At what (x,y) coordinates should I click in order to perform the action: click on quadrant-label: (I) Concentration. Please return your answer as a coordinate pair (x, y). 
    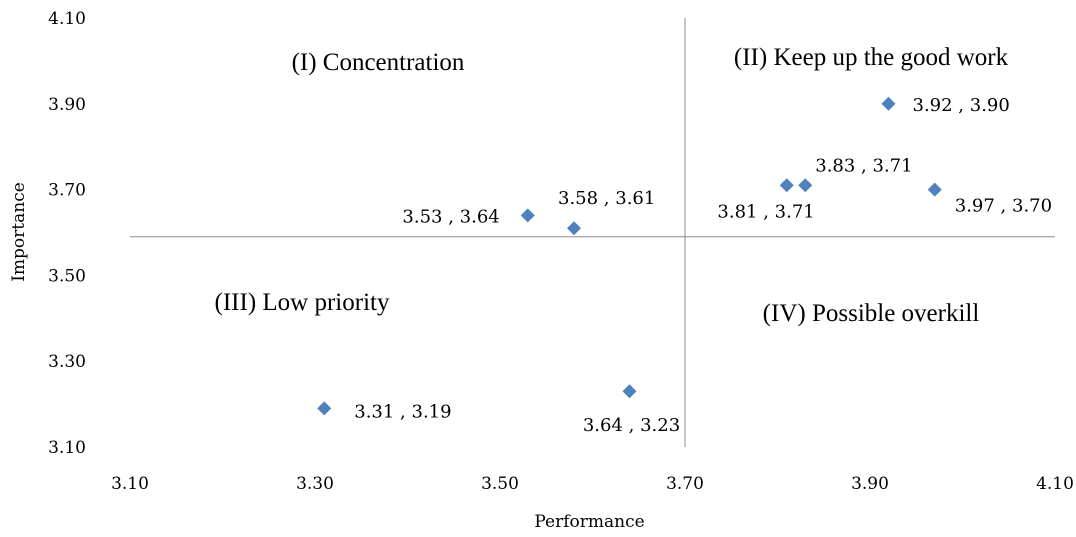
    Looking at the image, I should click on (378, 62).